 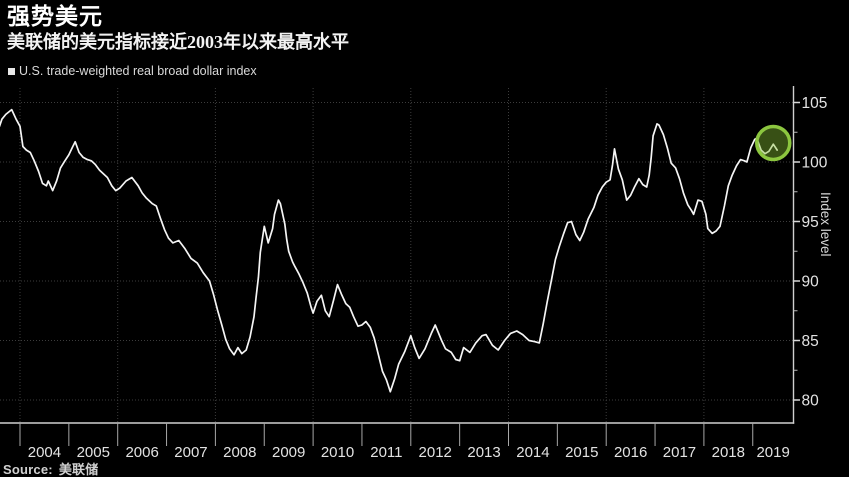 What do you see at coordinates (630, 452) in the screenshot?
I see `x-tick-label: 2016` at bounding box center [630, 452].